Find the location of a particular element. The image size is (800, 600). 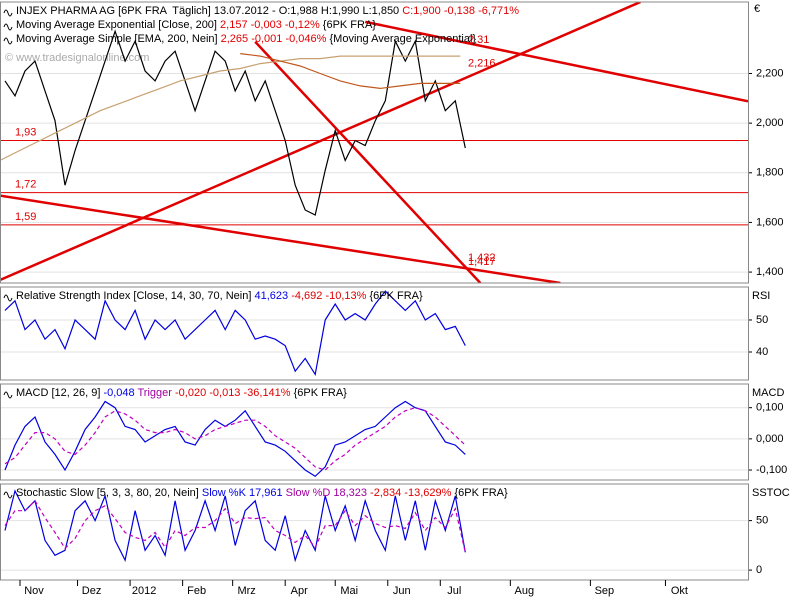

x-tick-label: Jun is located at coordinates (402, 591).